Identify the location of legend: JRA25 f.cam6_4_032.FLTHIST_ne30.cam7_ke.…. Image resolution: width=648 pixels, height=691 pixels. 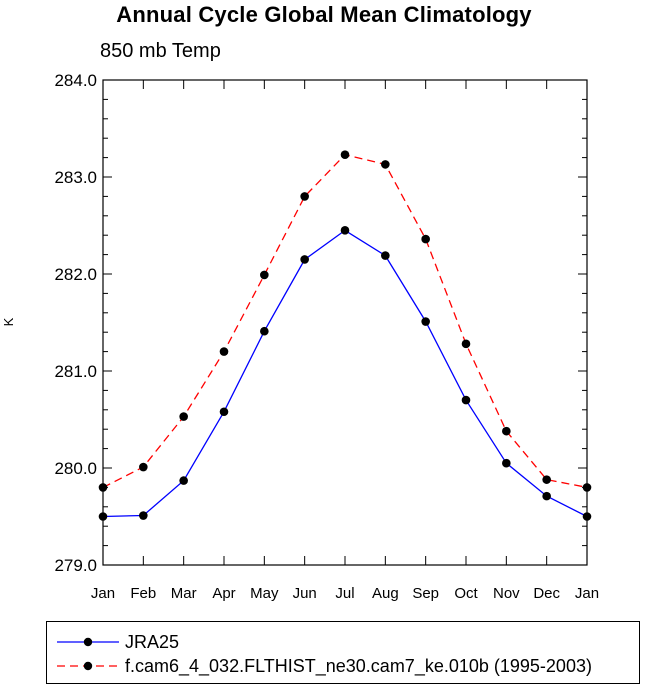
(343, 652).